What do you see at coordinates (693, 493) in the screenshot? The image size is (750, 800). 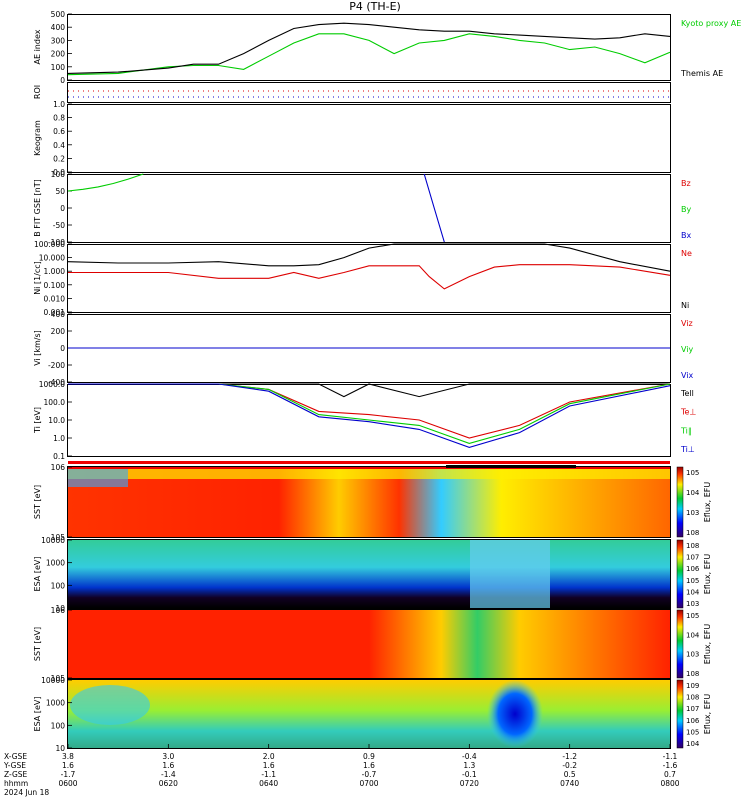 I see `colorbar-tick-sst_ions: 104` at bounding box center [693, 493].